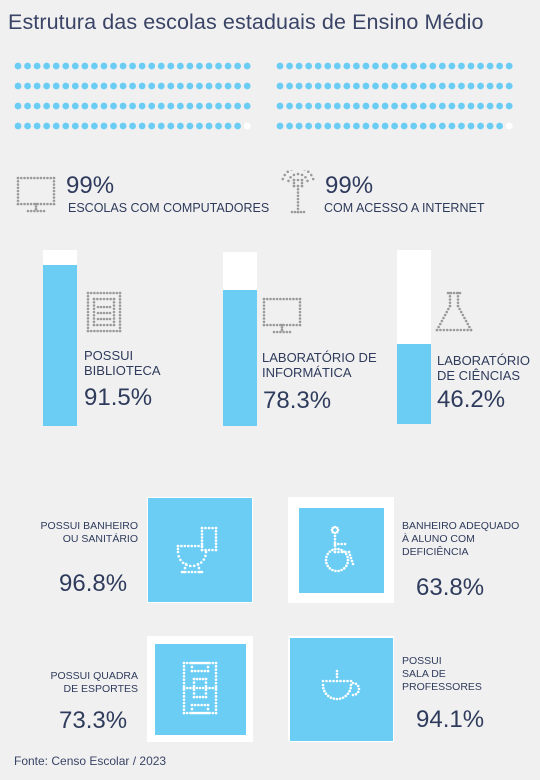 The image size is (540, 780). Describe the element at coordinates (93, 583) in the screenshot. I see `toilet-percent: 96.8%` at that location.